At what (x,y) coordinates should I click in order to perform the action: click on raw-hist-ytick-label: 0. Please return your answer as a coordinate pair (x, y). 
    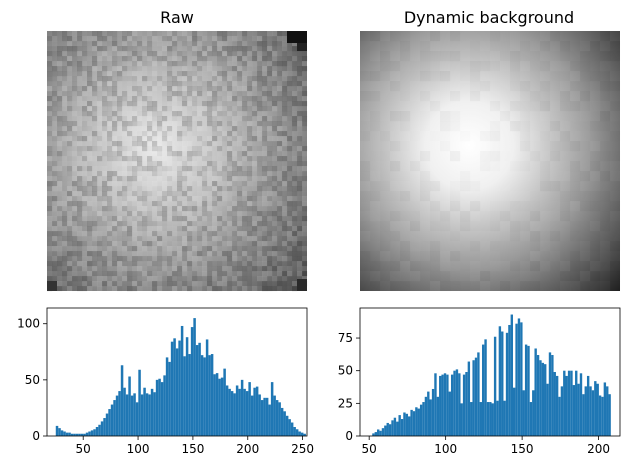
    Looking at the image, I should click on (36, 436).